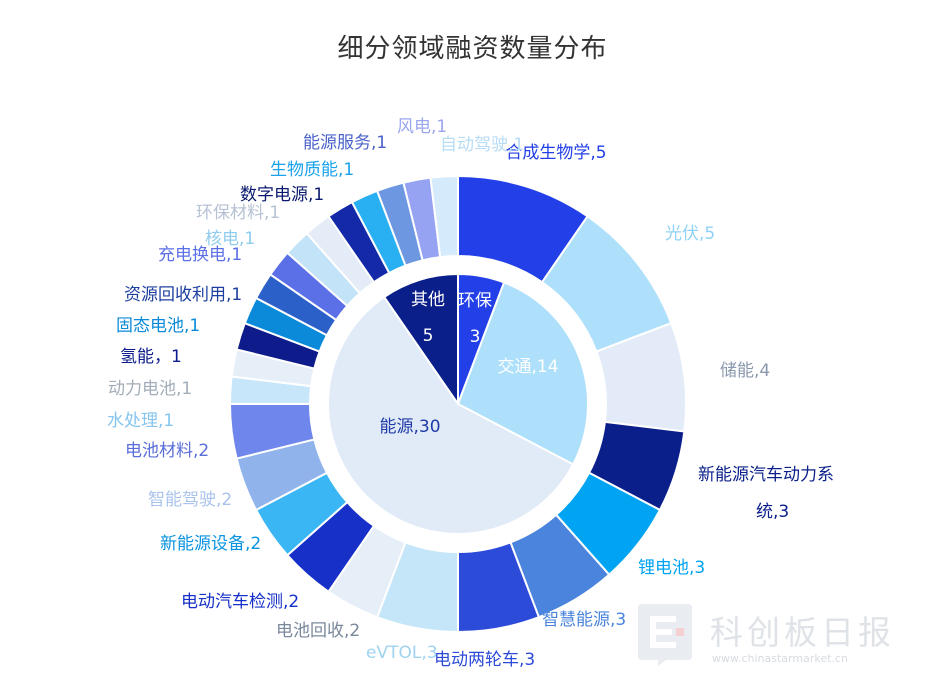 This screenshot has width=945, height=694. What do you see at coordinates (240, 602) in the screenshot?
I see `outer-slice-label: 电动汽车检测,2` at bounding box center [240, 602].